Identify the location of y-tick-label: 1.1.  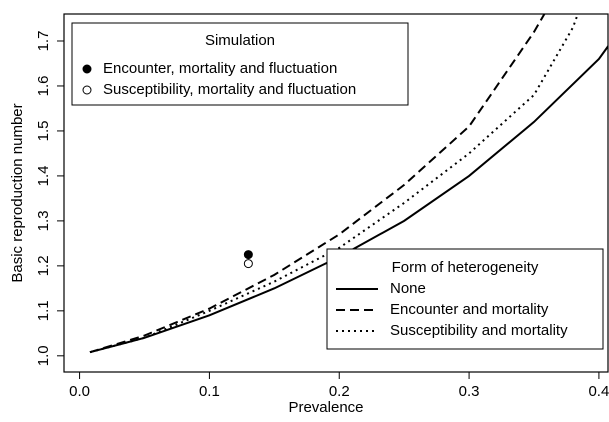
(43, 310).